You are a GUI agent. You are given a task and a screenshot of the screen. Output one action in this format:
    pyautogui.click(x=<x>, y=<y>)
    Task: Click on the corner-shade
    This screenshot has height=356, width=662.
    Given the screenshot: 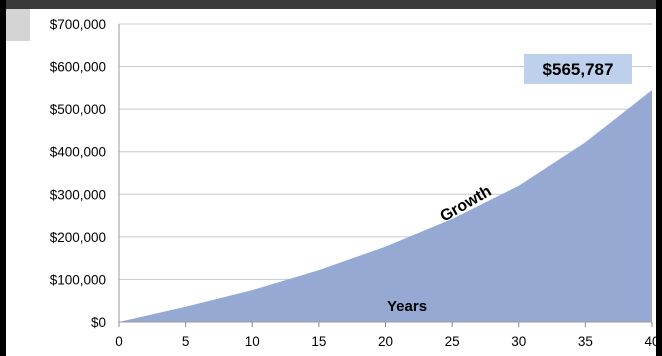 What is the action you would take?
    pyautogui.click(x=18, y=25)
    